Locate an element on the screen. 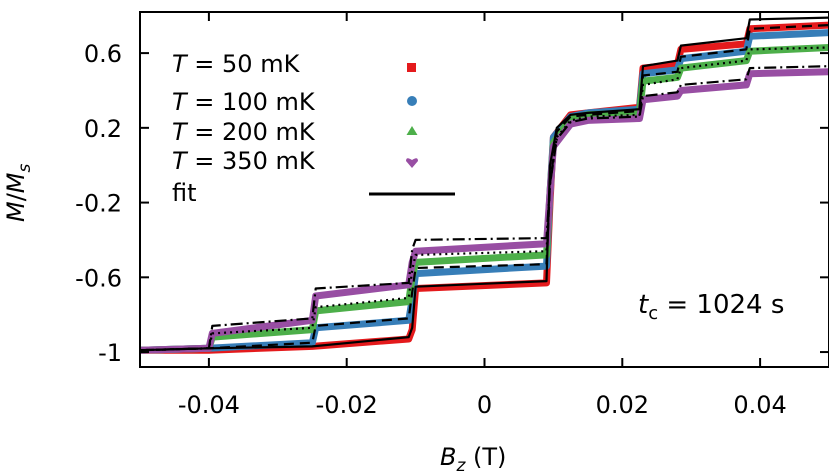 Image resolution: width=829 pixels, height=474 pixels. legend-marker-triangle is located at coordinates (412, 130).